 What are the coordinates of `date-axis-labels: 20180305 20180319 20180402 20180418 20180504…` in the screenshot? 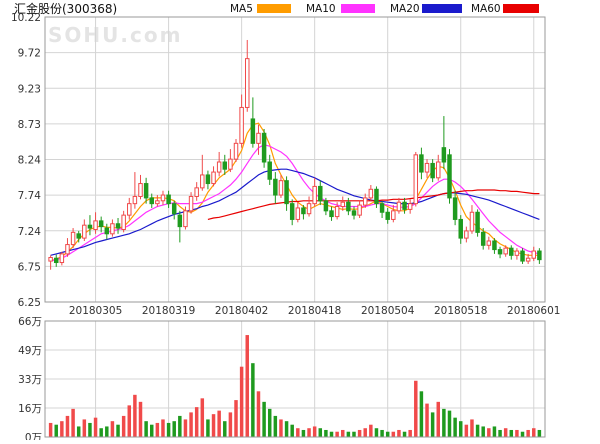 It's located at (315, 311).